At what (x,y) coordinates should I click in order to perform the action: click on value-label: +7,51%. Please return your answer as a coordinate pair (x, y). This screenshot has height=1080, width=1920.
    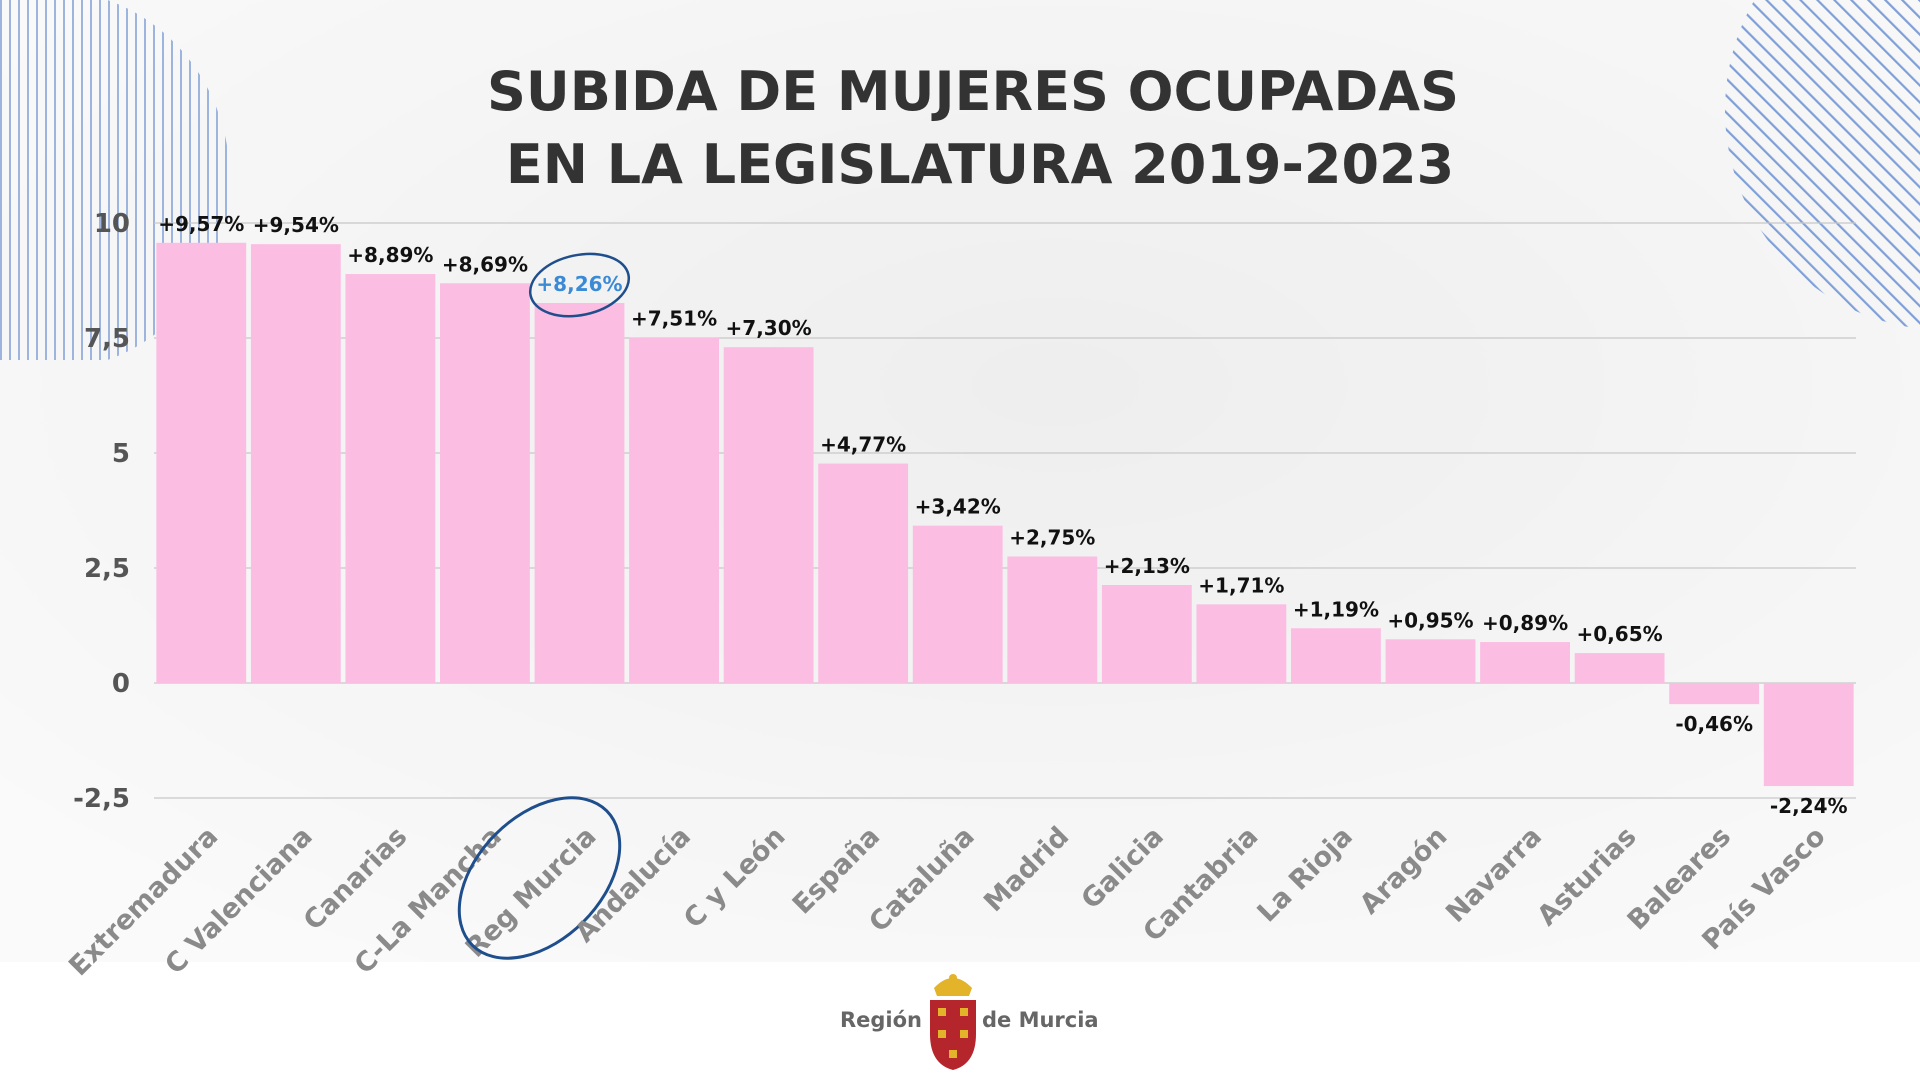
    Looking at the image, I should click on (674, 319).